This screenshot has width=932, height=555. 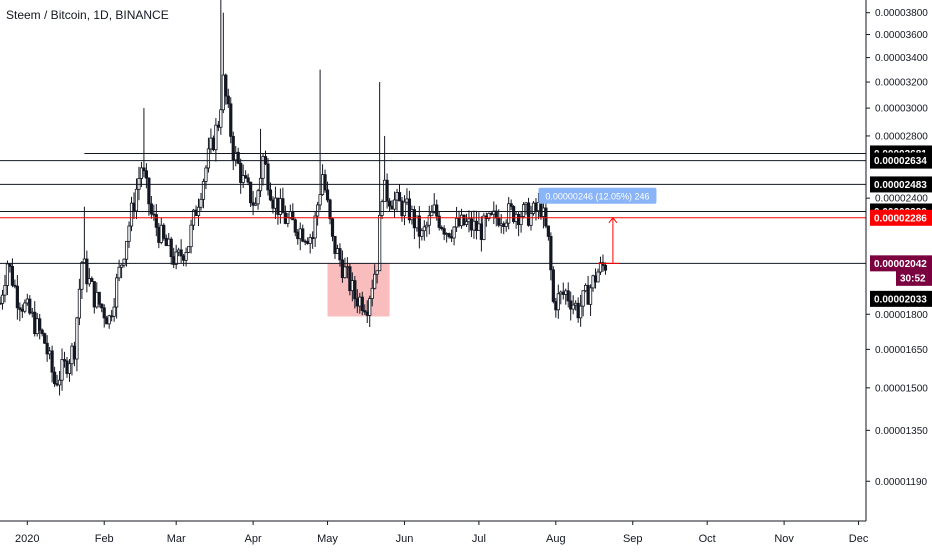 I want to click on price-axis-label: 0.00002800, so click(x=901, y=136).